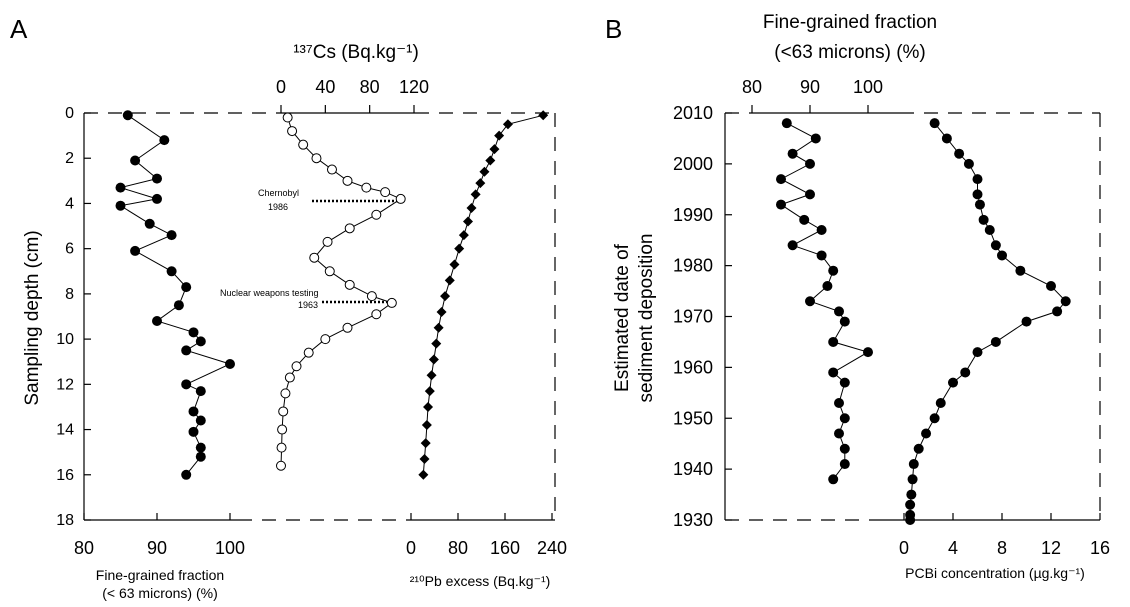  What do you see at coordinates (480, 581) in the screenshot?
I see `panel-a-pb-axis-label: ²¹⁰Pb excess (Bq.kg⁻¹)` at bounding box center [480, 581].